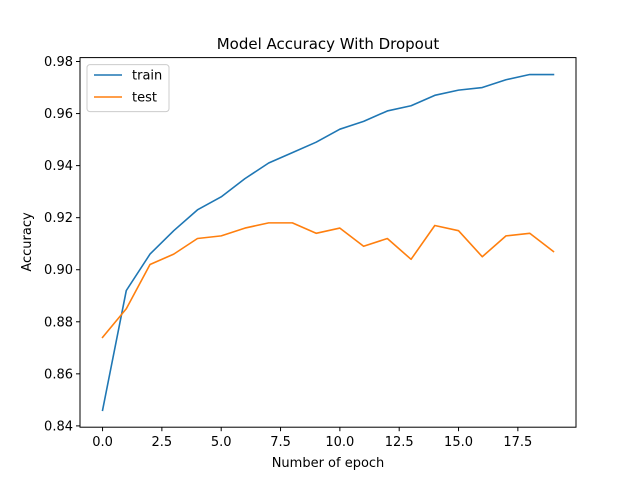 The width and height of the screenshot is (640, 480). I want to click on y-tick-label: 0.96, so click(58, 114).